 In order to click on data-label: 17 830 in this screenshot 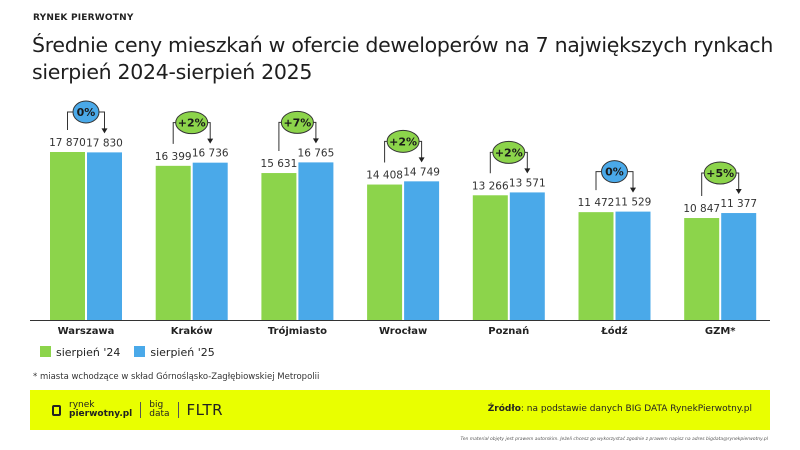, I will do `click(104, 143)`.